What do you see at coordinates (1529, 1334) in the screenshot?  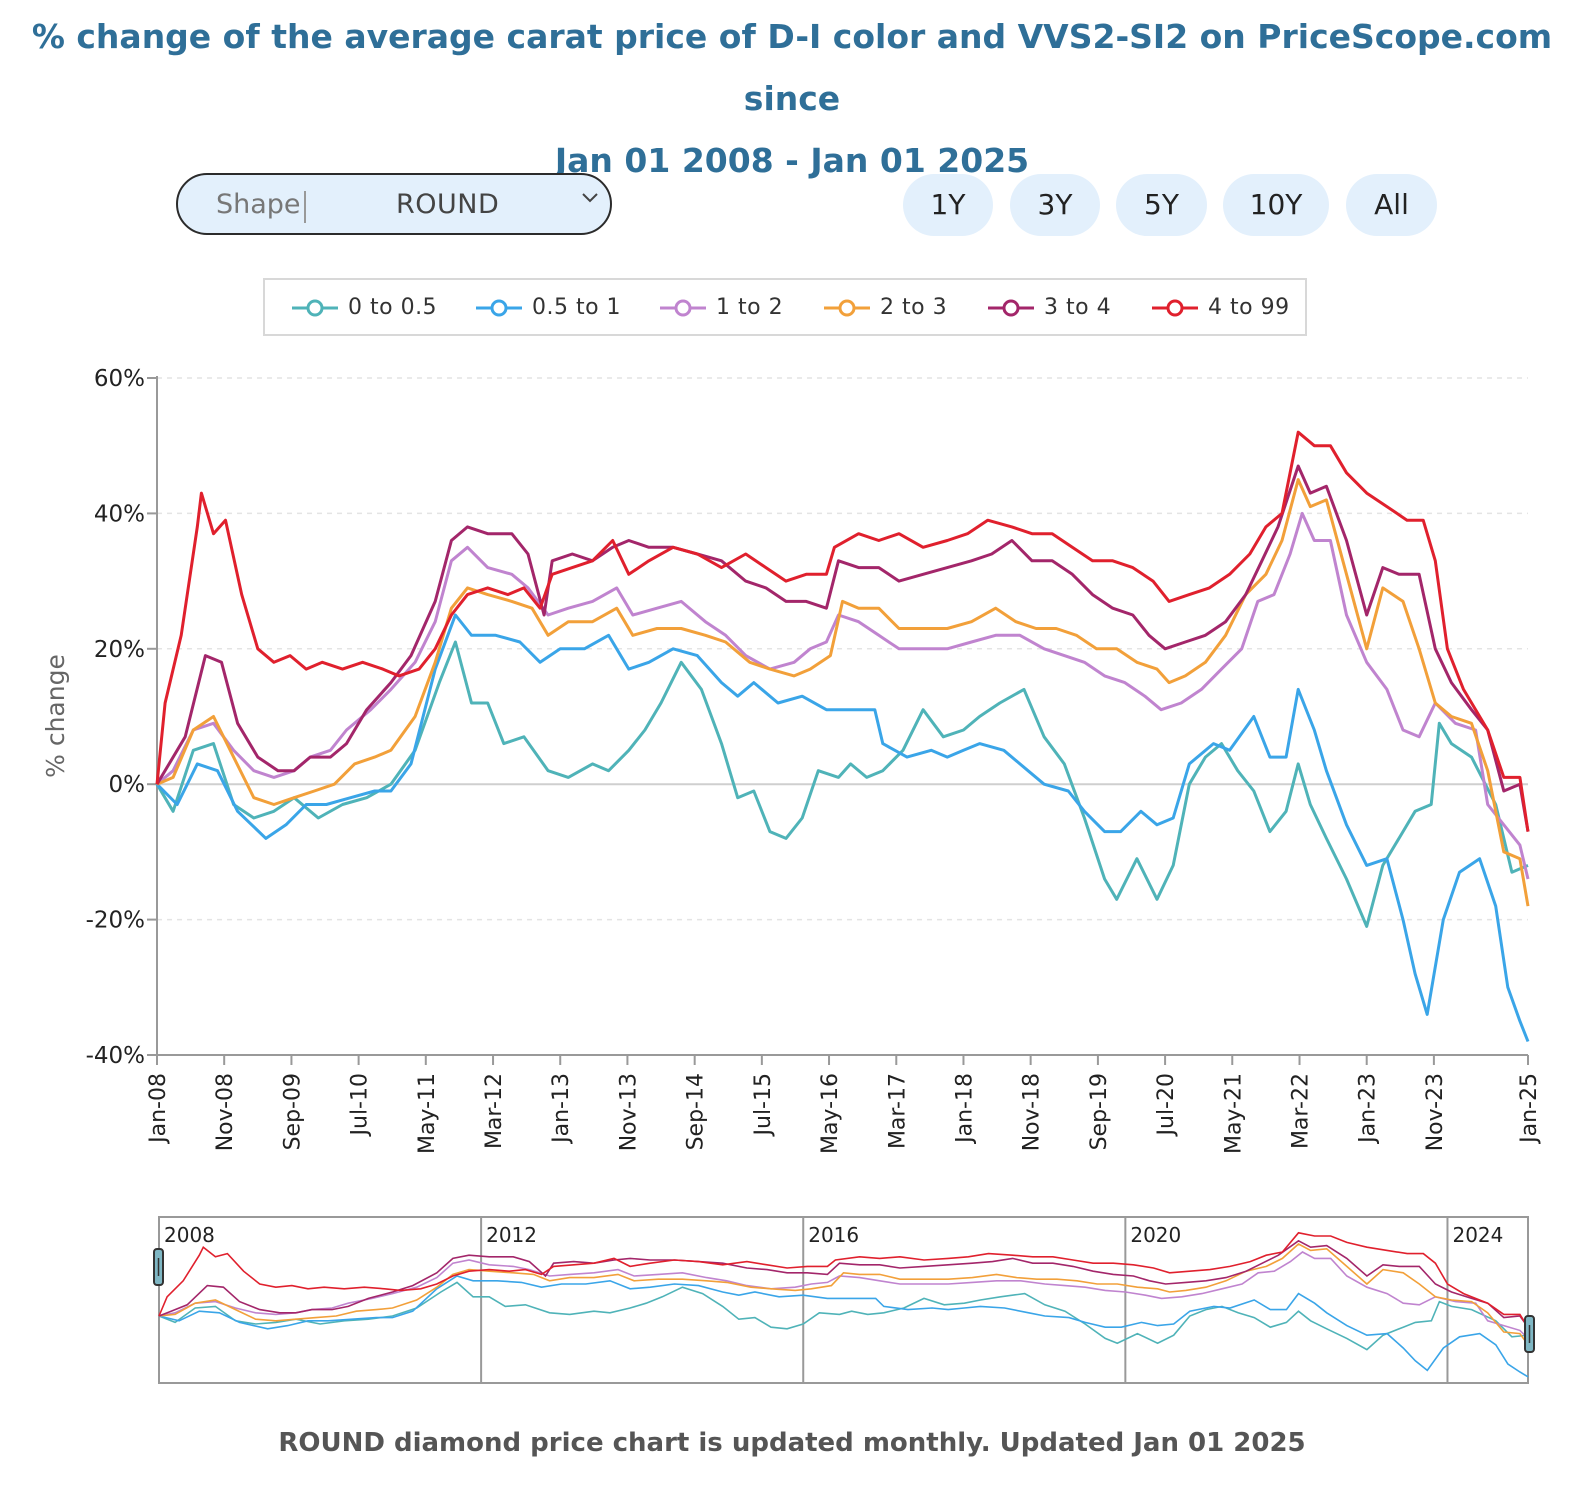 I see `navigator-handle-right` at bounding box center [1529, 1334].